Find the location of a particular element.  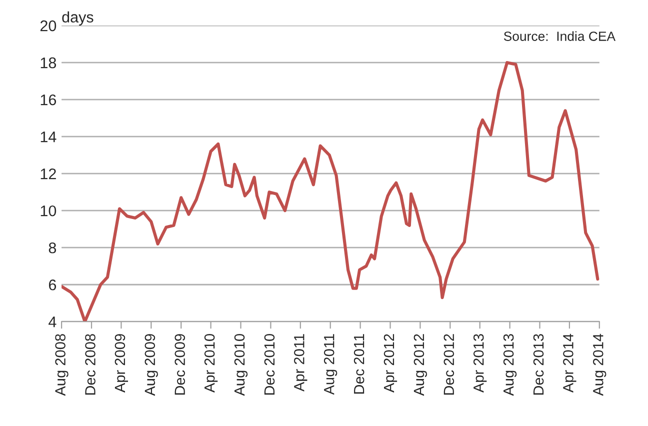

y-tick-label: 6 is located at coordinates (52, 284).